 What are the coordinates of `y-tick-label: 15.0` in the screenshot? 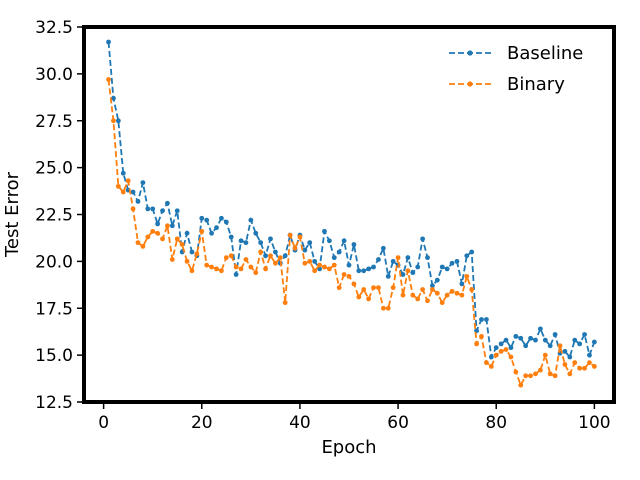 It's located at (54, 356).